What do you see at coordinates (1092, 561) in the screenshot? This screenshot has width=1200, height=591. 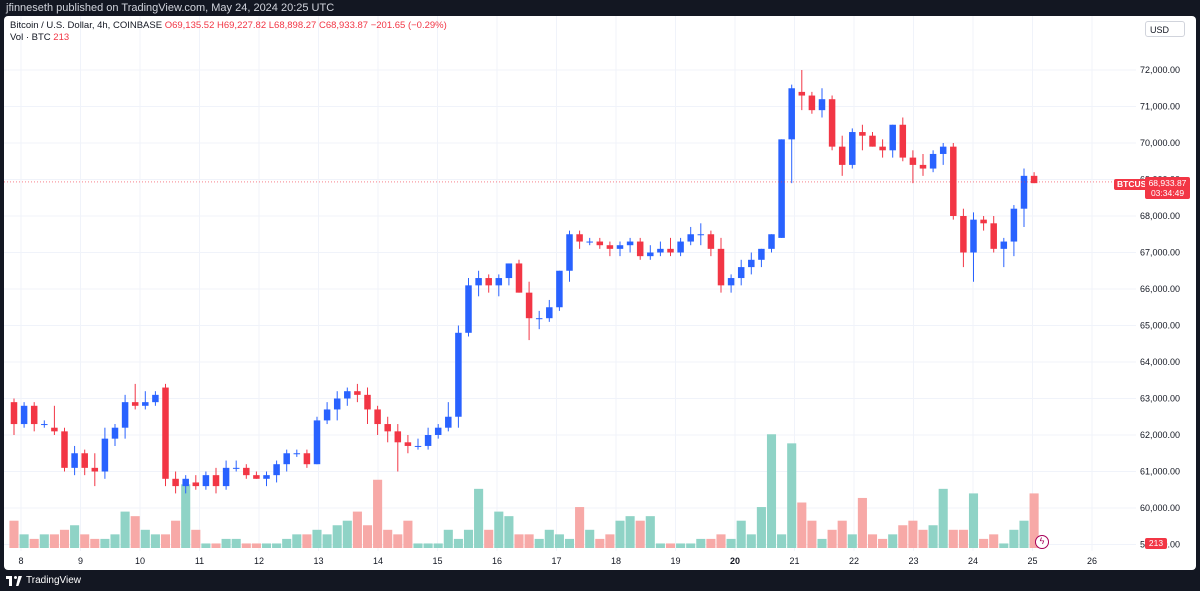 I see `x-tick-label: 26` at bounding box center [1092, 561].